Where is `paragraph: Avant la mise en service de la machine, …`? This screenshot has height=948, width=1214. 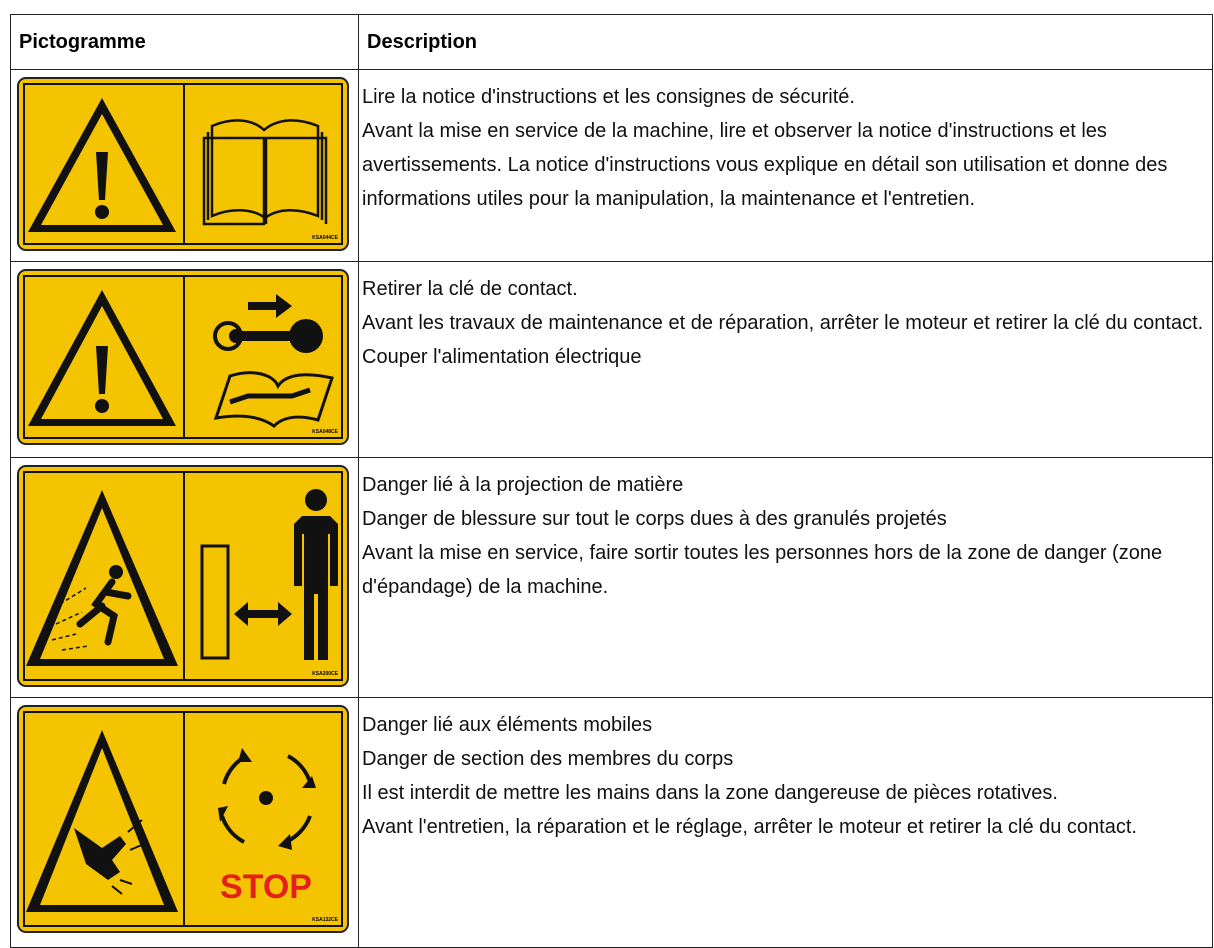
paragraph: Avant la mise en service de la machine, … is located at coordinates (765, 165).